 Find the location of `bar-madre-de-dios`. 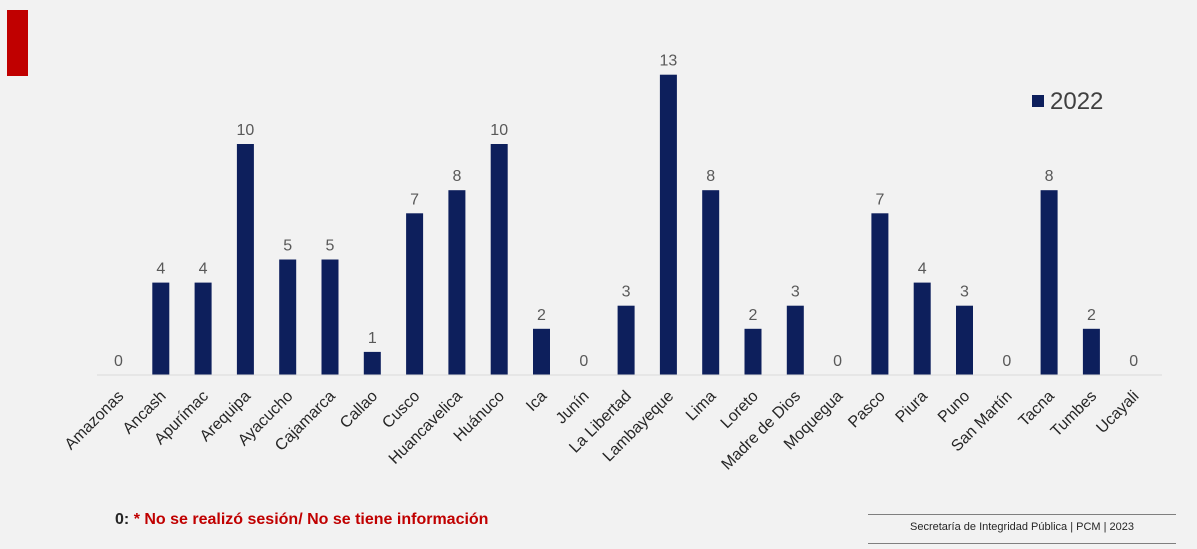

bar-madre-de-dios is located at coordinates (795, 340).